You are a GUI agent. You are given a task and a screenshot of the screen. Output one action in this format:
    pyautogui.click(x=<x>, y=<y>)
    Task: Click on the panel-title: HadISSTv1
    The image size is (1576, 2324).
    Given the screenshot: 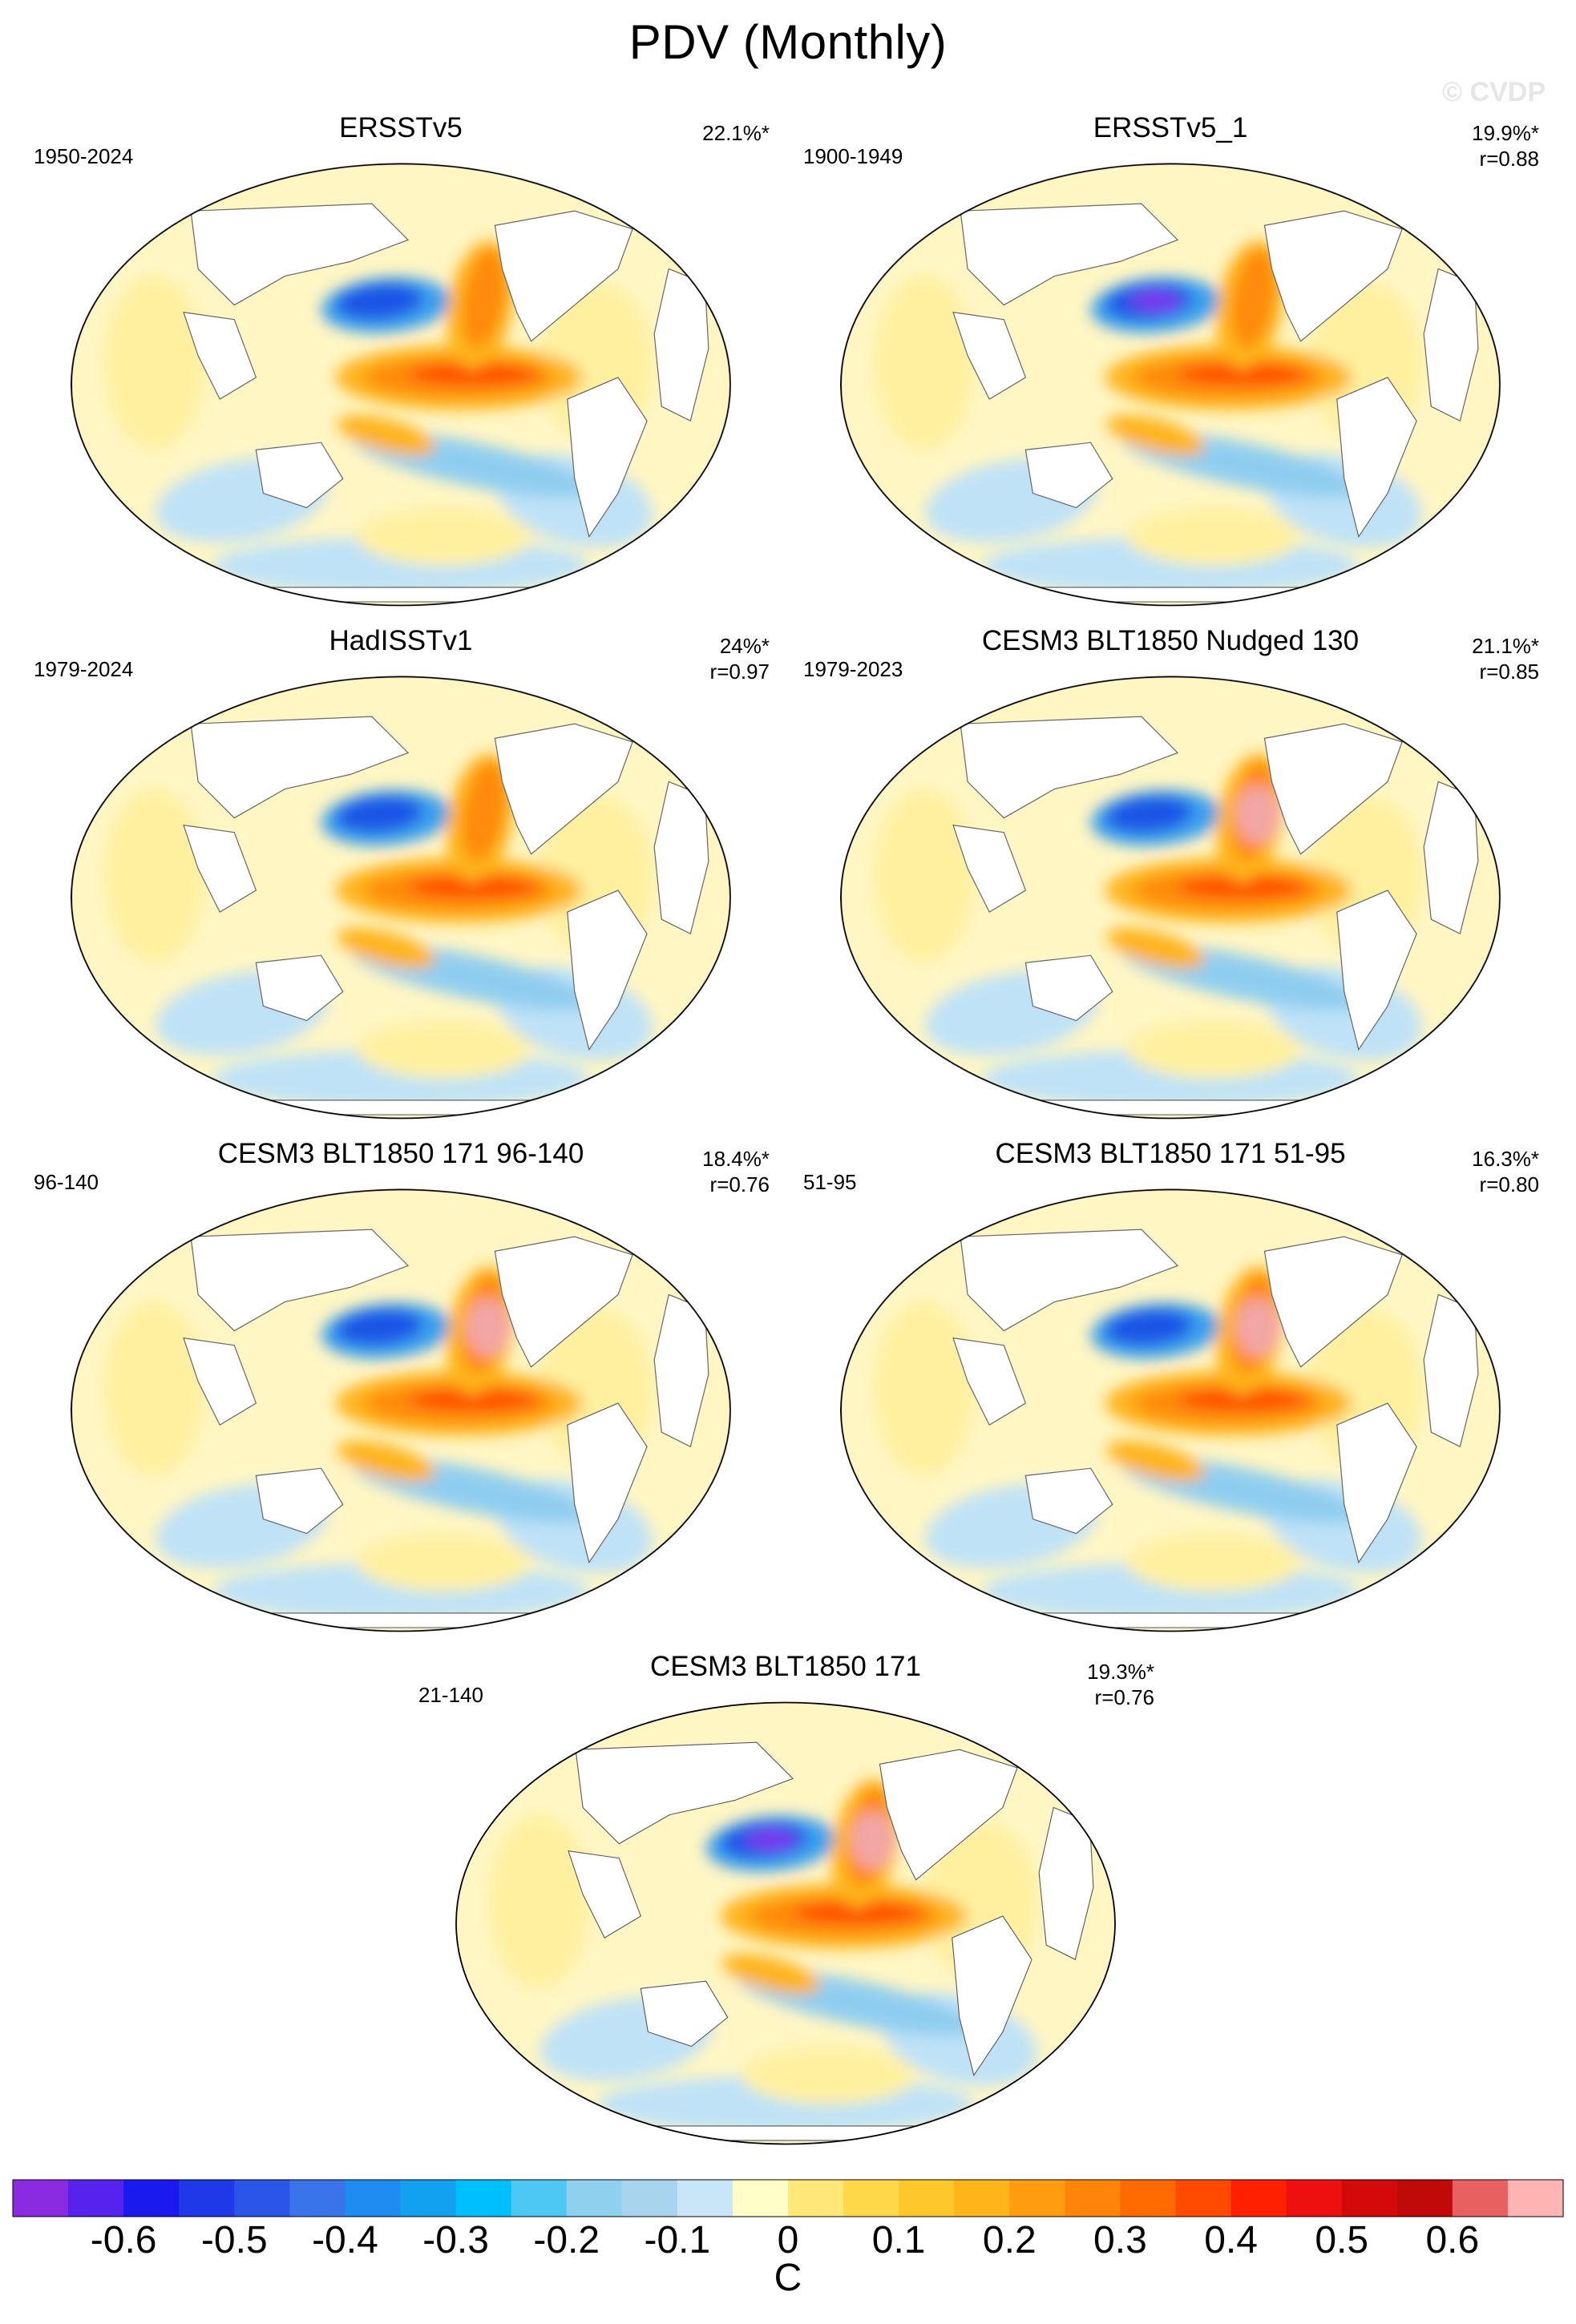 What is the action you would take?
    pyautogui.click(x=401, y=640)
    